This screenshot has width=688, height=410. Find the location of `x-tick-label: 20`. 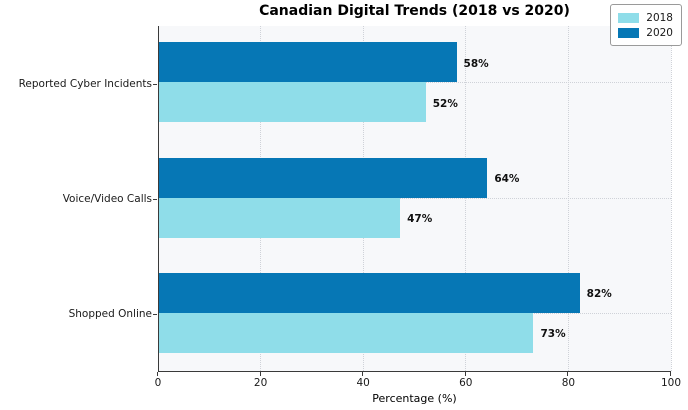

x-tick-label: 20 is located at coordinates (260, 383).